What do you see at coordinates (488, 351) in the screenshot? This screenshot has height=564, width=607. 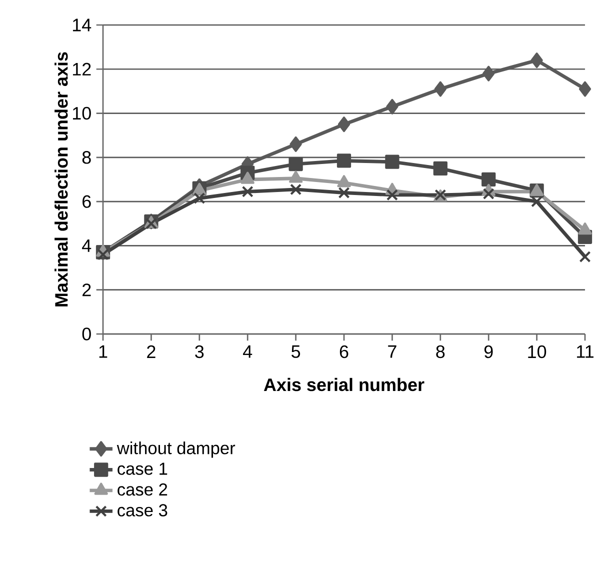 I see `x-tick-label: 9` at bounding box center [488, 351].